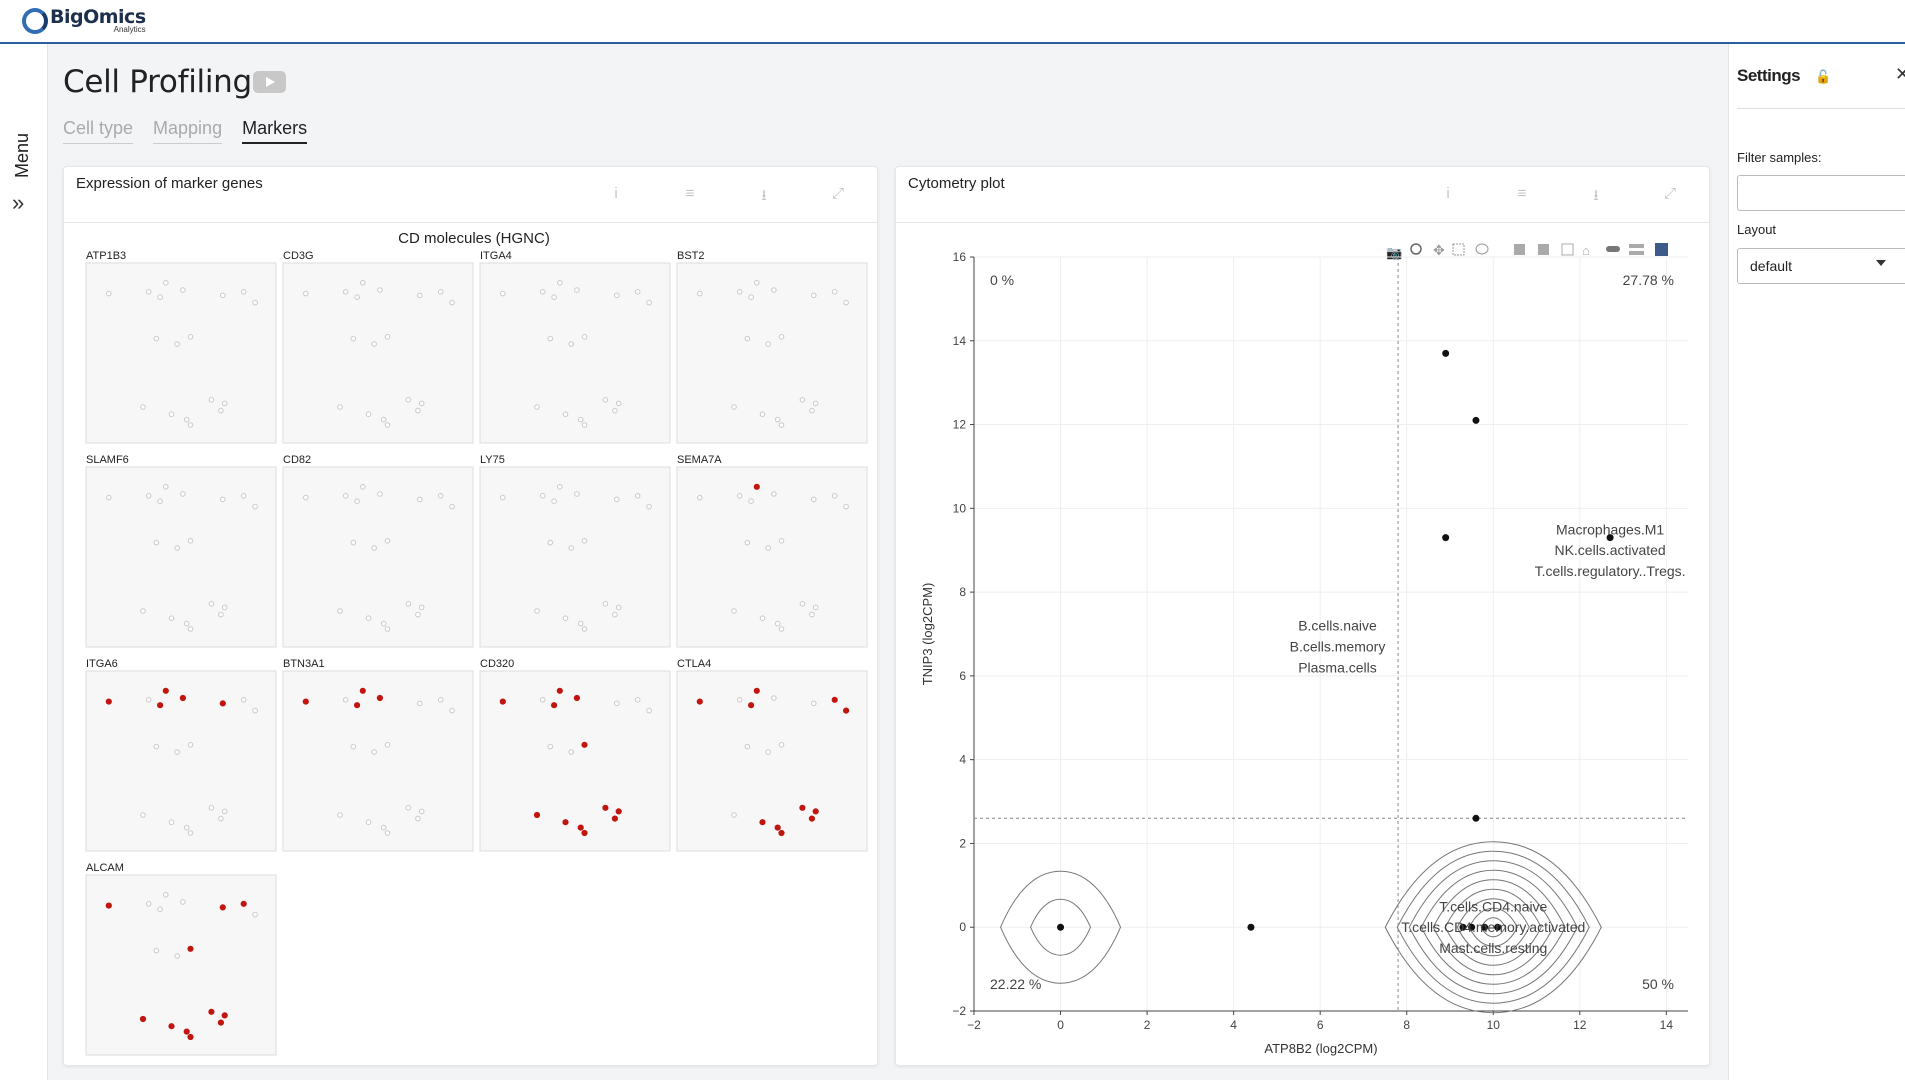 This screenshot has width=1905, height=1080. I want to click on zoom-out-icon, so click(1543, 249).